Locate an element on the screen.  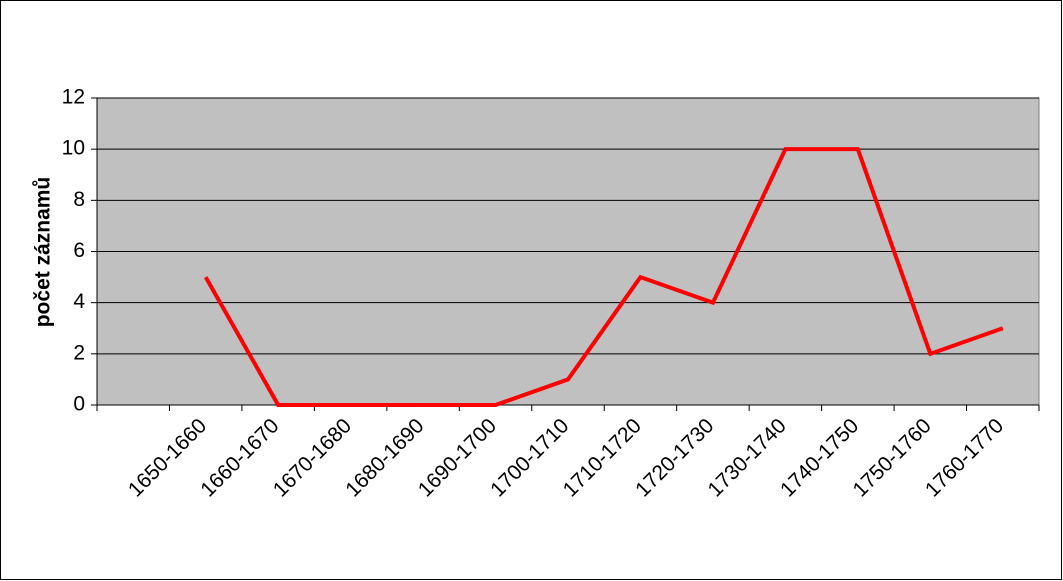
y-tick-label: 0 is located at coordinates (79, 404).